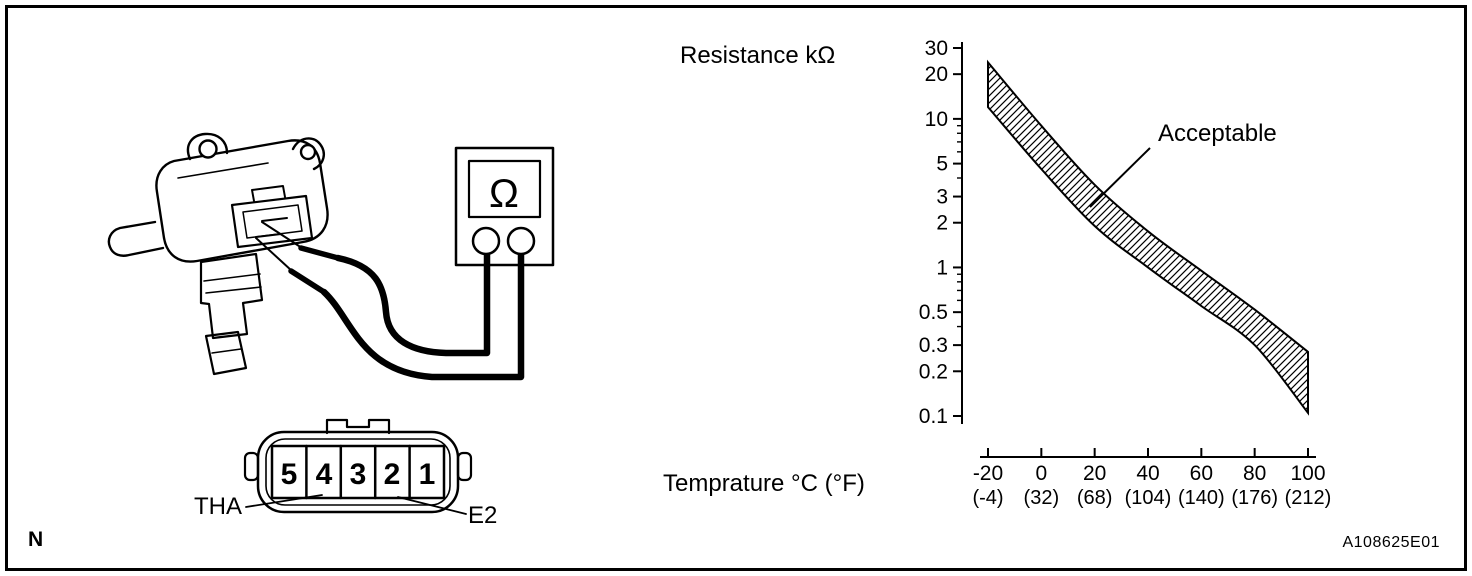 The width and height of the screenshot is (1472, 576). What do you see at coordinates (1147, 473) in the screenshot?
I see `x-tick-label-celsius: 40` at bounding box center [1147, 473].